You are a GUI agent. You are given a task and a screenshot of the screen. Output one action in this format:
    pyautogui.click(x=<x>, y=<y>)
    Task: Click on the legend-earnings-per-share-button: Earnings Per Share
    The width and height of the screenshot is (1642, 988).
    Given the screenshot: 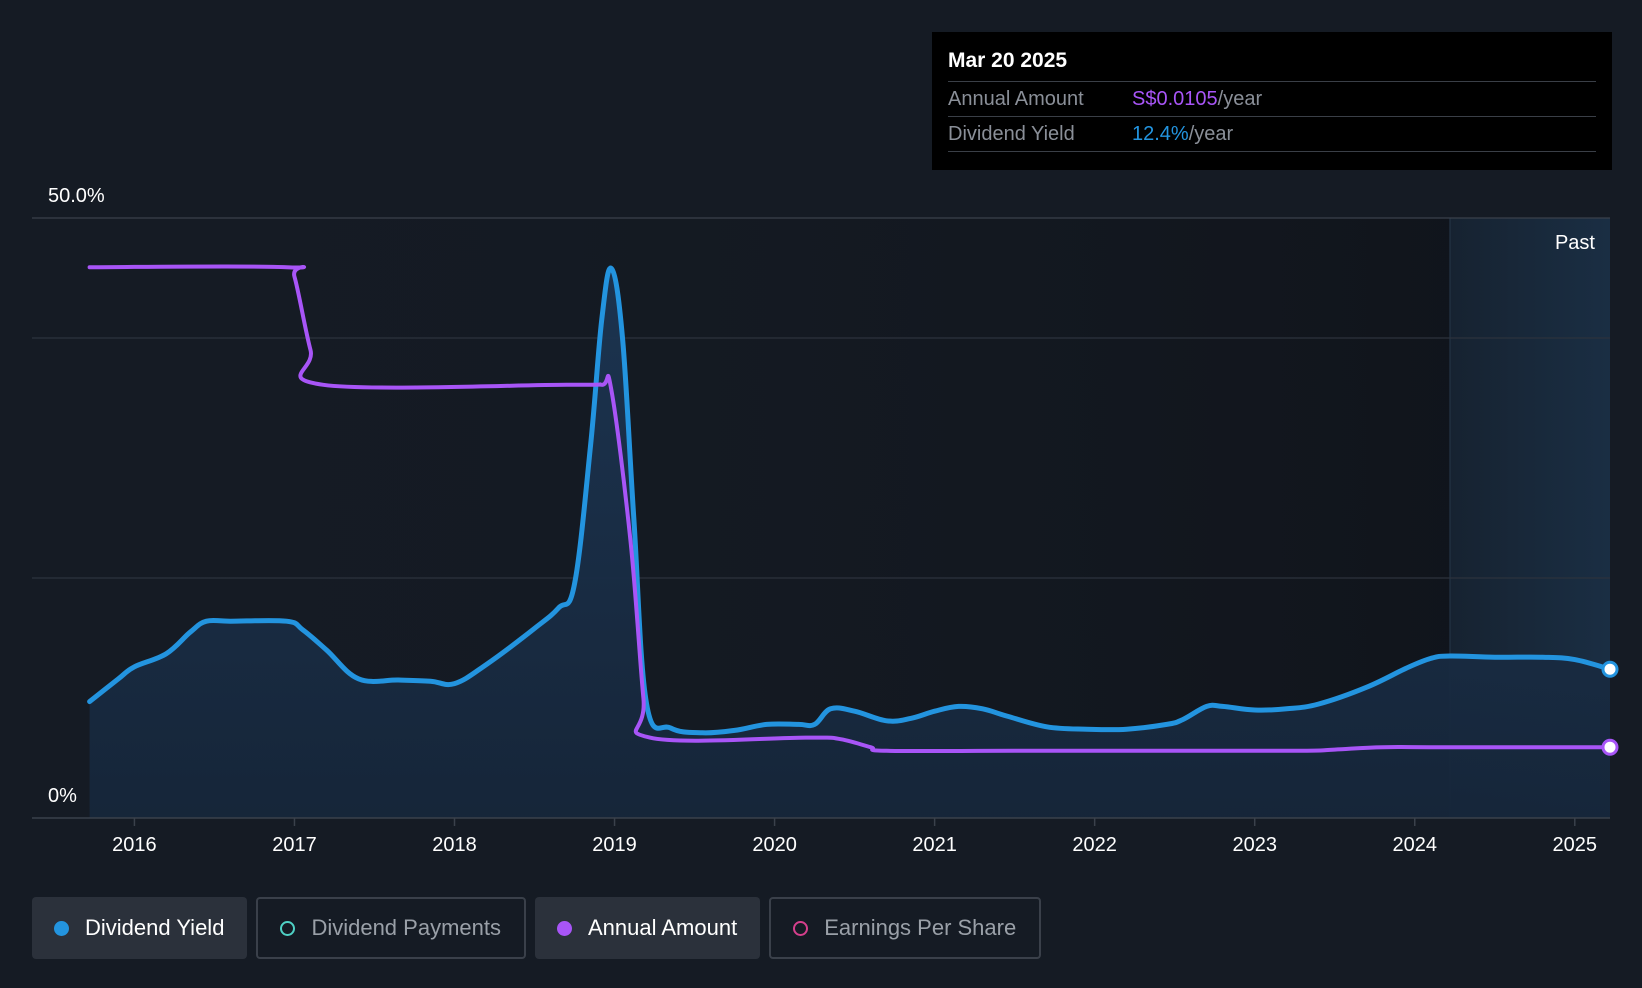 What is the action you would take?
    pyautogui.click(x=905, y=928)
    